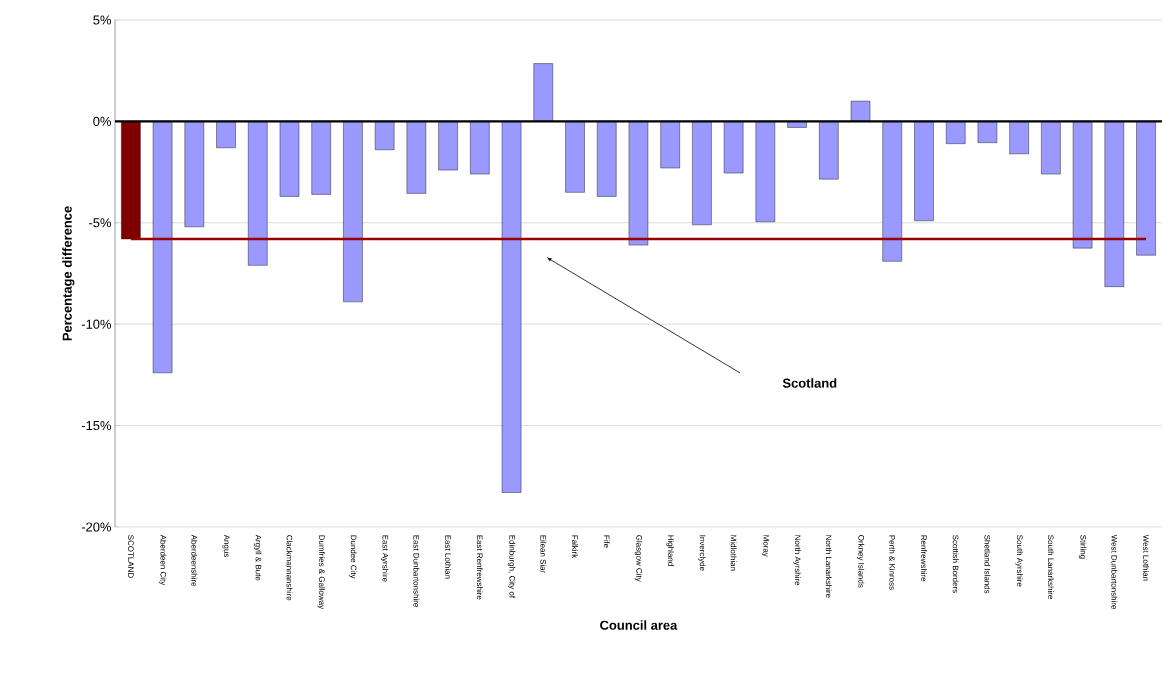 The width and height of the screenshot is (1163, 692). Describe the element at coordinates (100, 223) in the screenshot. I see `y-tick-label: -5%` at that location.